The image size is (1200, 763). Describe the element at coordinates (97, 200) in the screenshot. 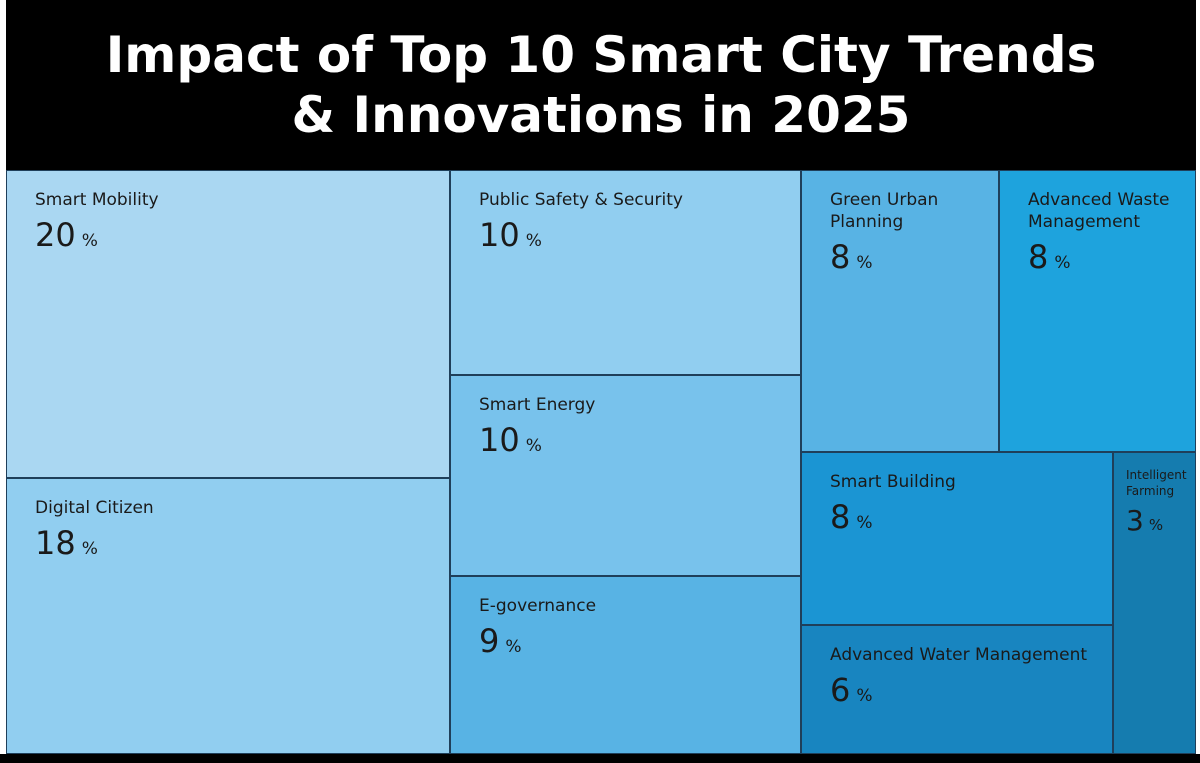

I see `tile-name: Smart Mobility` at that location.